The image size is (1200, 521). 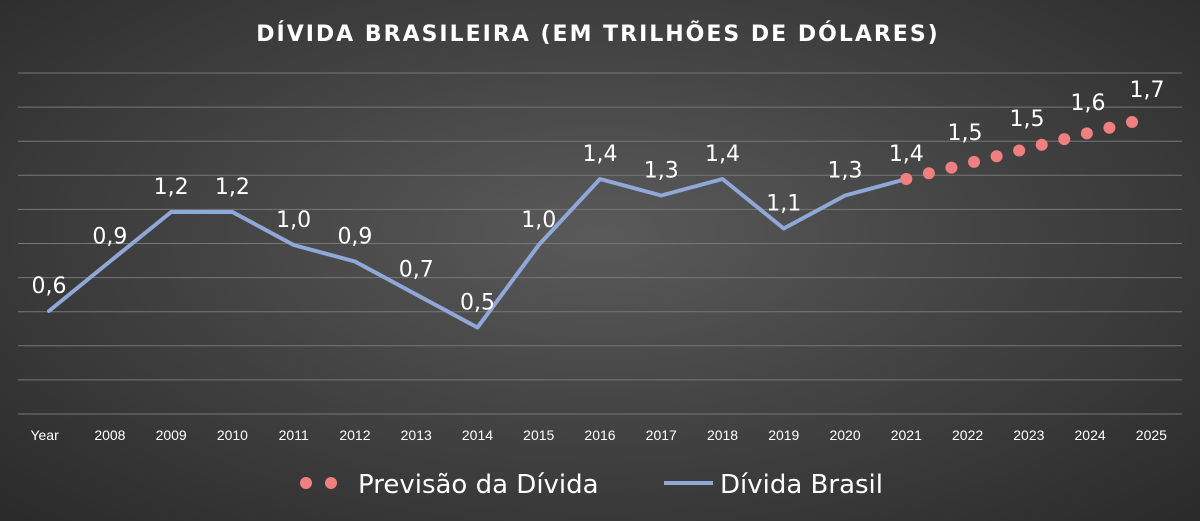 I want to click on data-label: 1,1, so click(x=783, y=204).